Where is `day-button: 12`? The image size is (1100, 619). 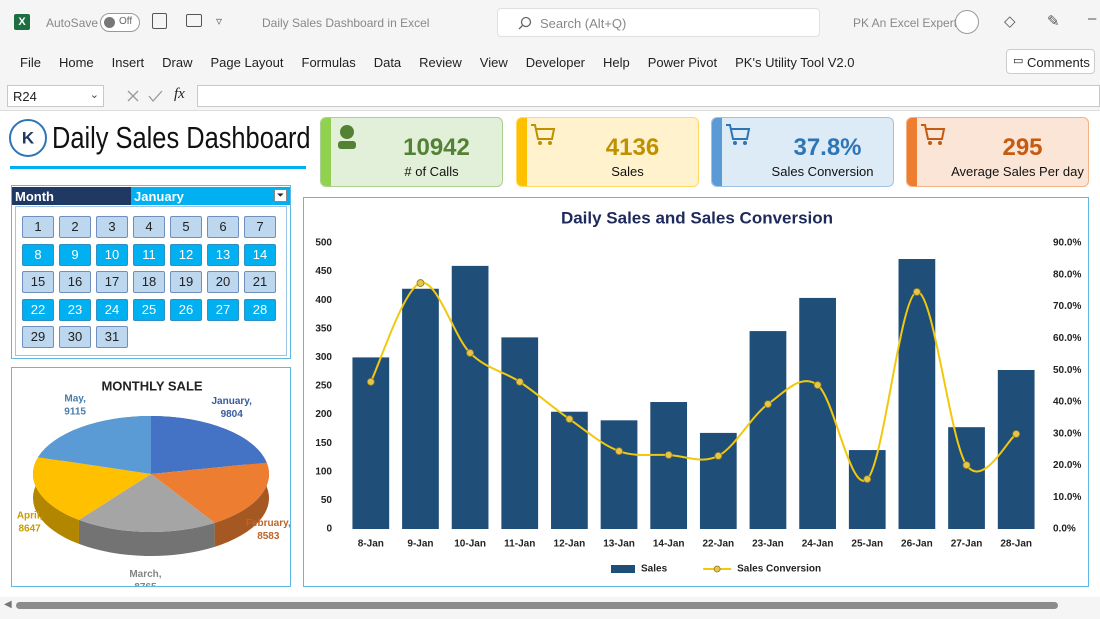
day-button: 12 is located at coordinates (186, 254).